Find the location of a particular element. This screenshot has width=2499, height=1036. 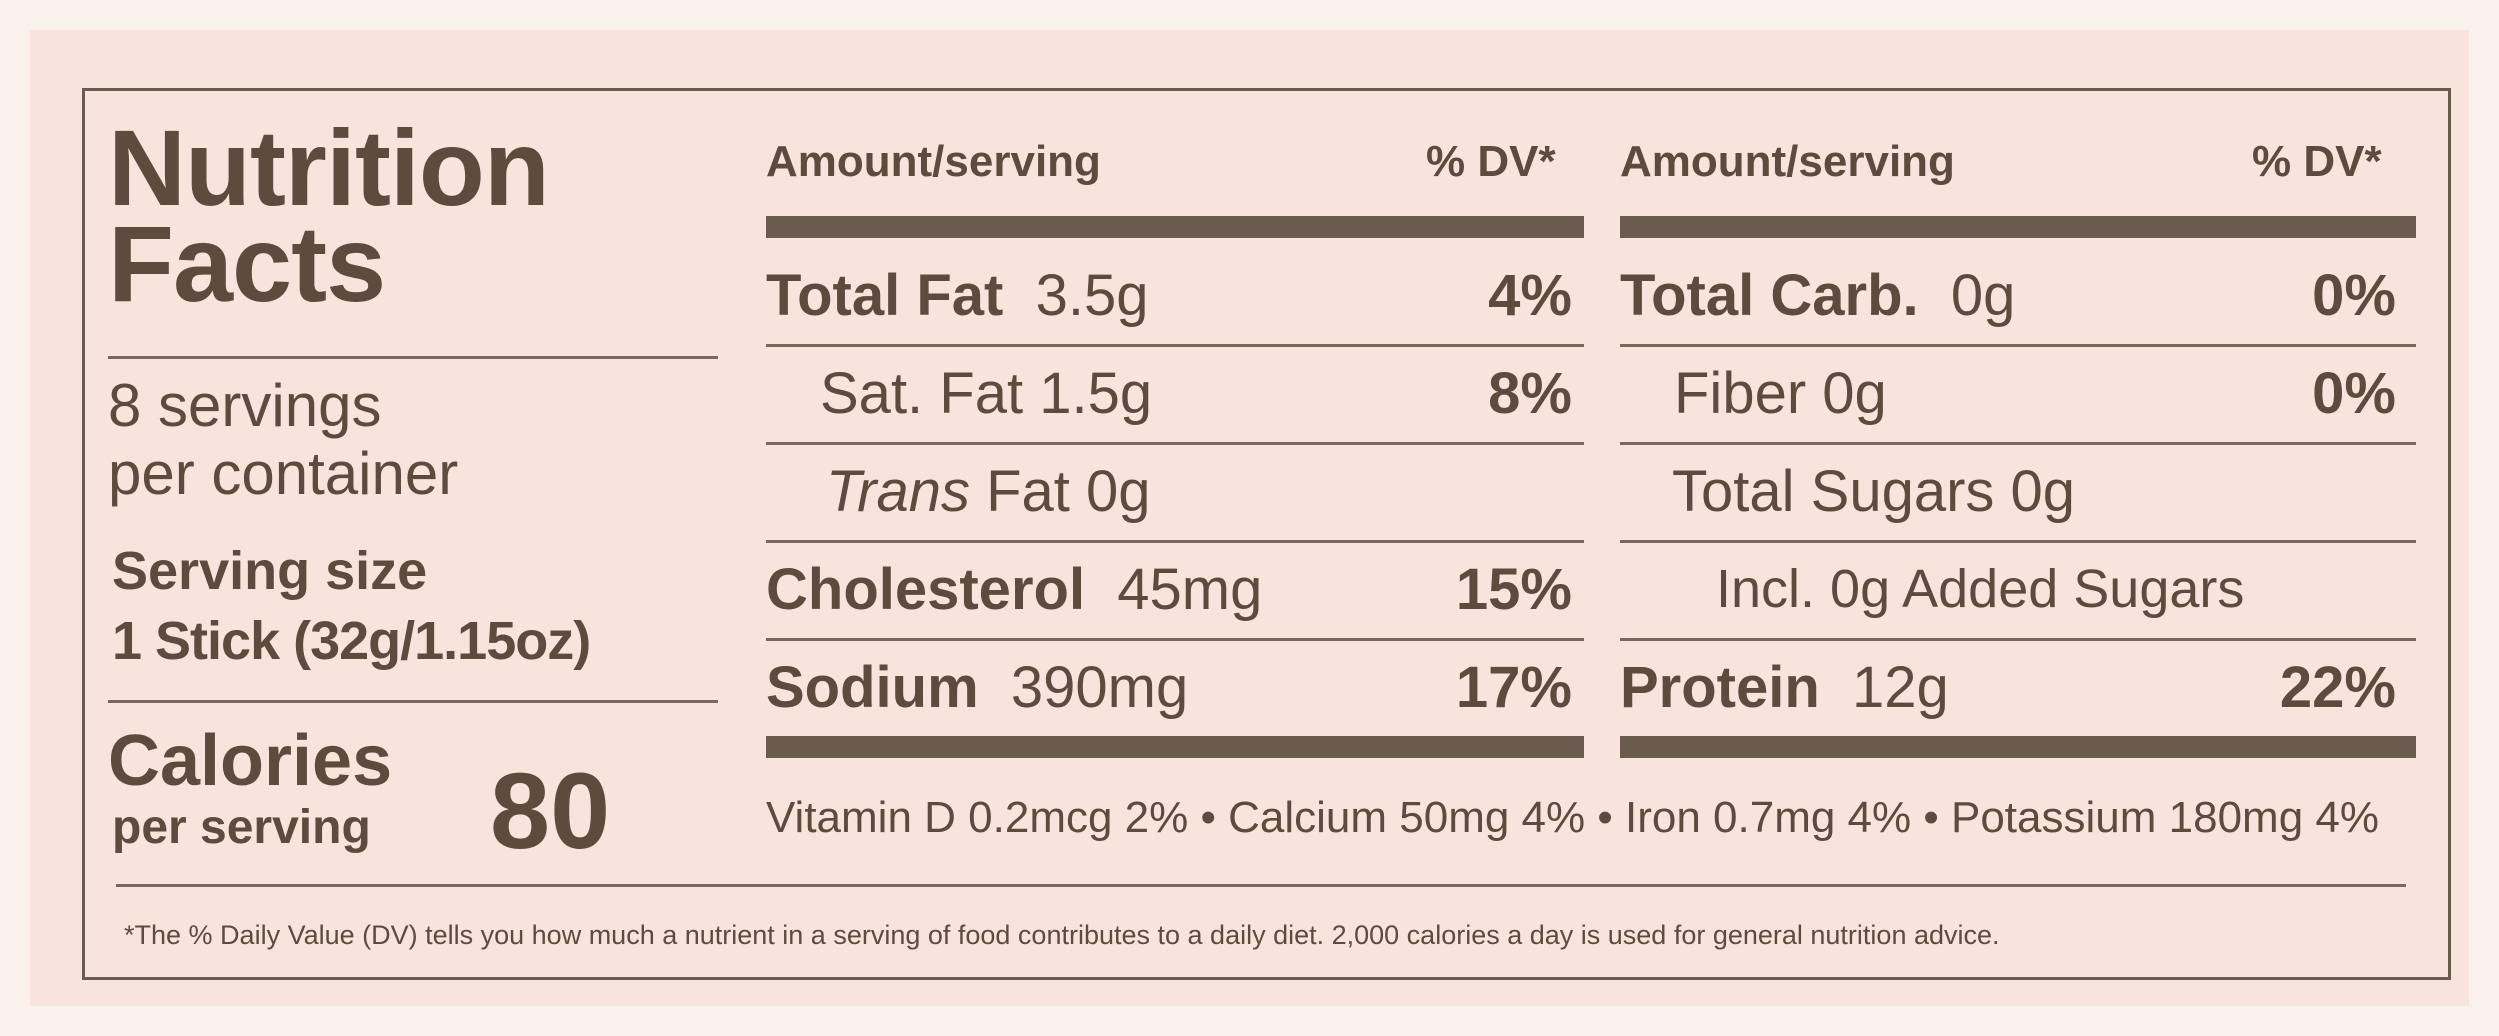

servings-line-2: per container is located at coordinates (283, 473).